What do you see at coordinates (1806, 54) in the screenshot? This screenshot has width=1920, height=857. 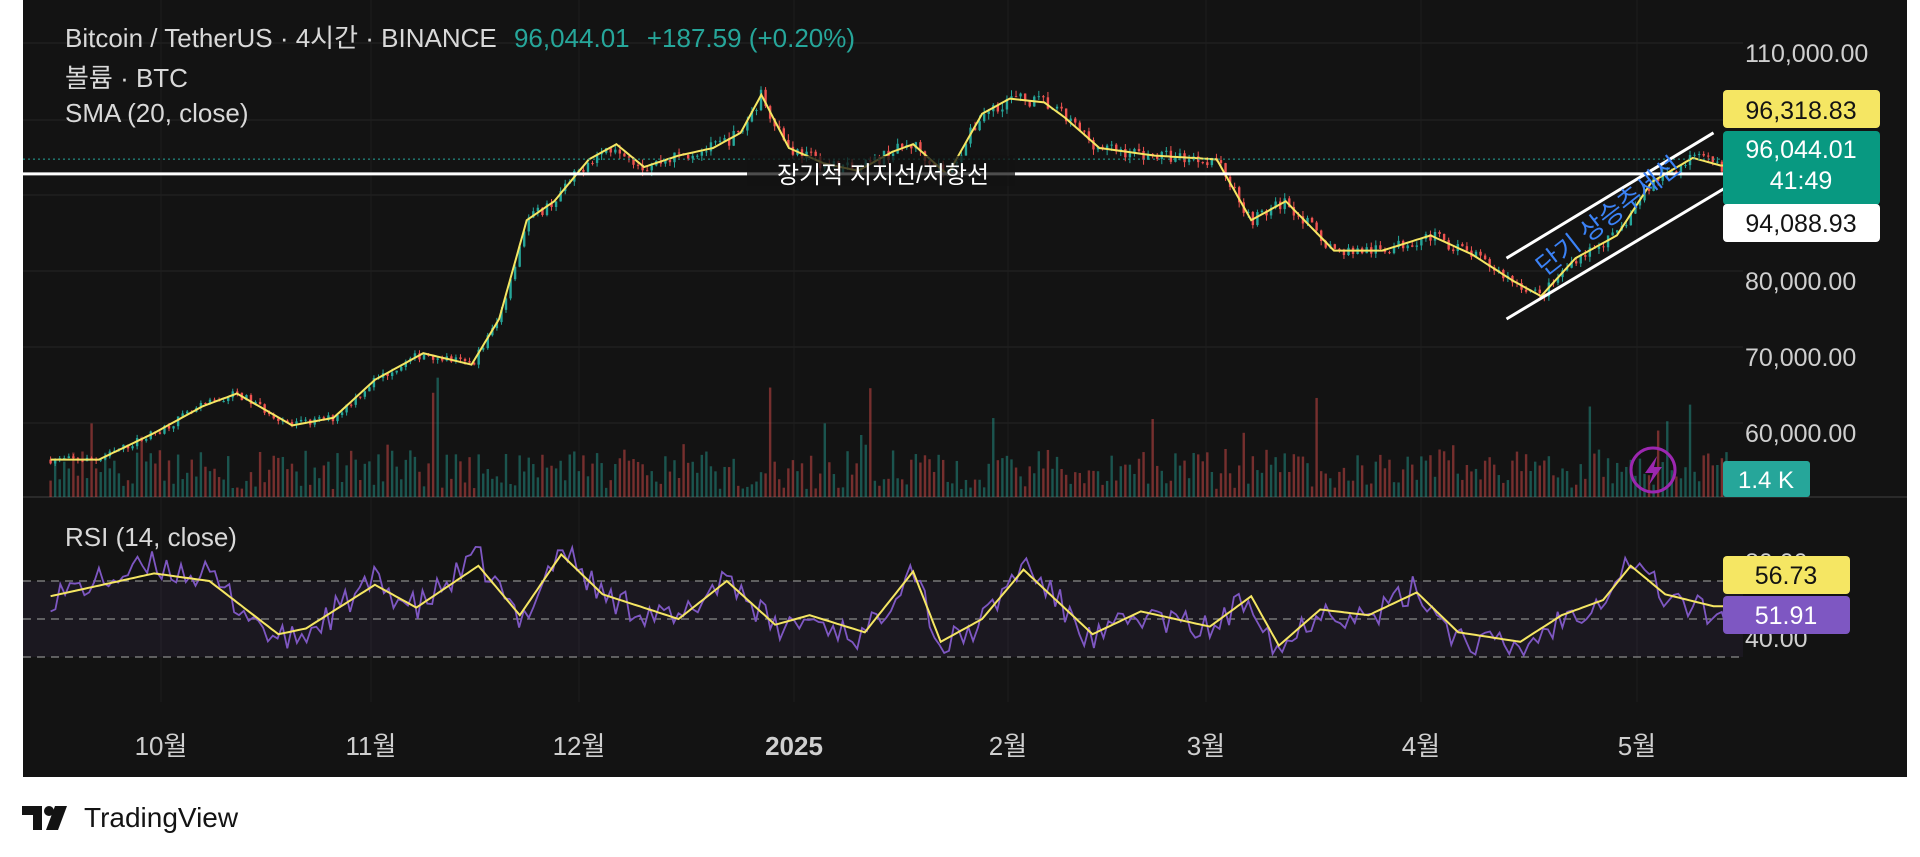 I see `price-axis-tick: 110,000.00` at bounding box center [1806, 54].